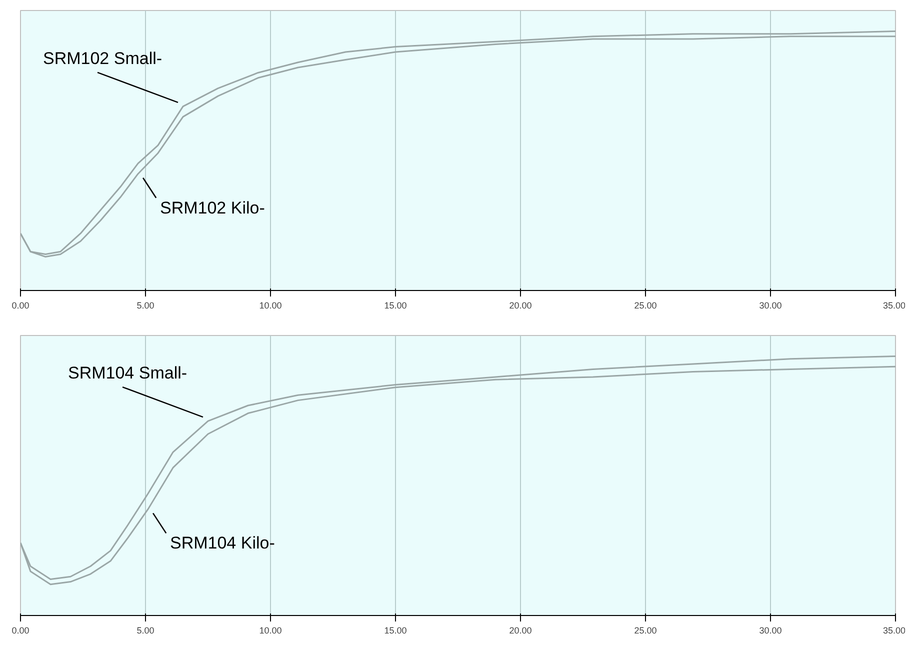 The height and width of the screenshot is (655, 912). What do you see at coordinates (128, 373) in the screenshot?
I see `text: SRM104 Small-` at bounding box center [128, 373].